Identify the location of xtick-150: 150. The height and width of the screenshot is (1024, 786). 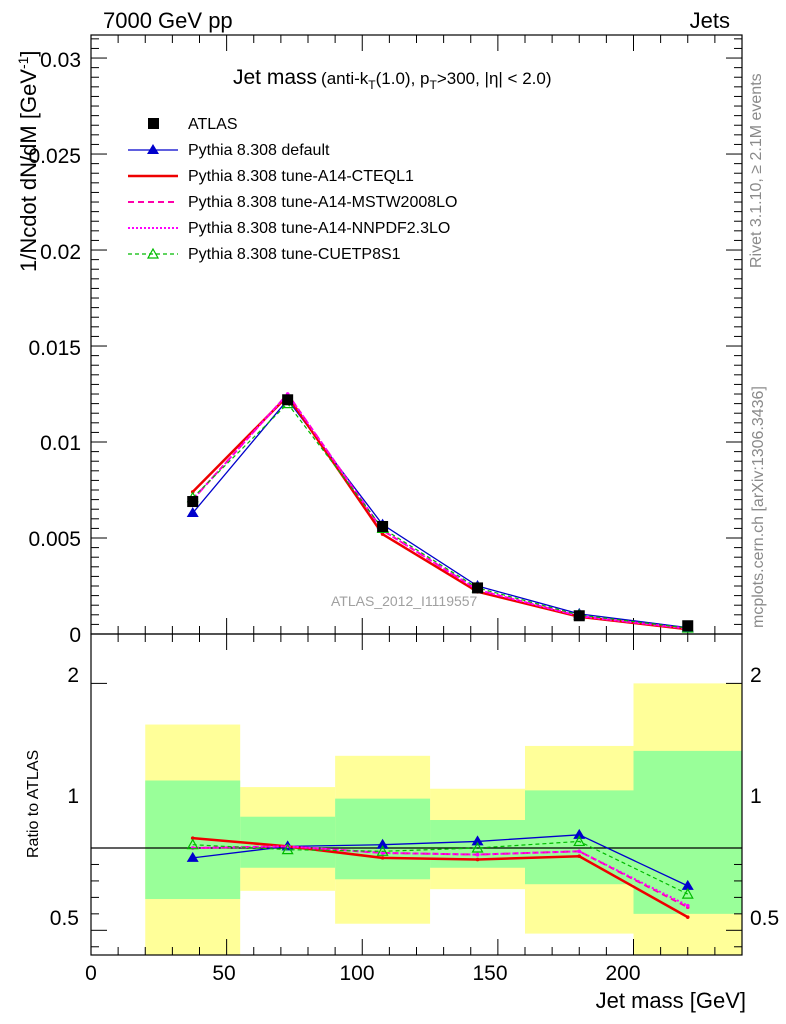
(489, 973).